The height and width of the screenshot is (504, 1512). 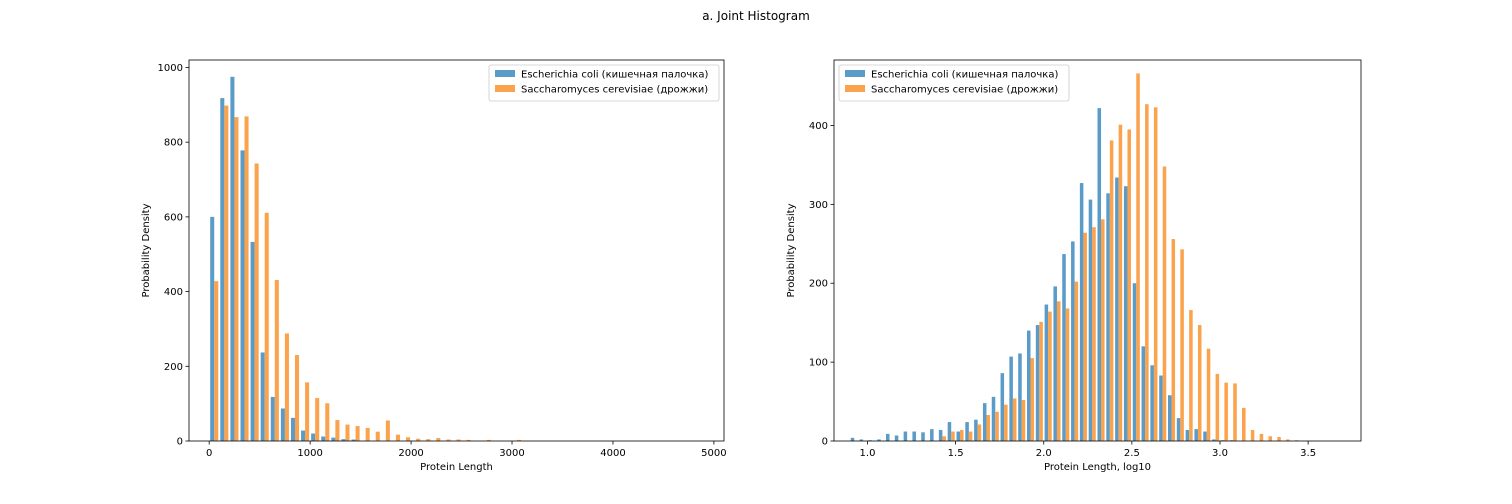 I want to click on y-tick-label: 300, so click(x=818, y=205).